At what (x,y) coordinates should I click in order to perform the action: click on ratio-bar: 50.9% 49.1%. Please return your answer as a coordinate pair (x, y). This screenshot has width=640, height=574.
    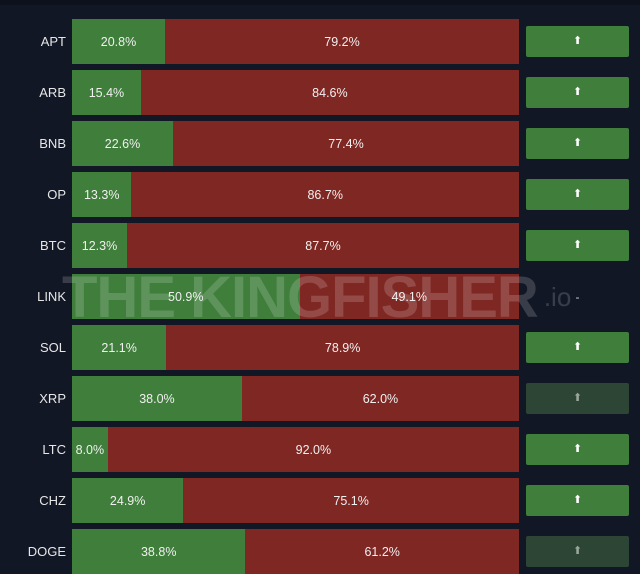
    Looking at the image, I should click on (295, 296).